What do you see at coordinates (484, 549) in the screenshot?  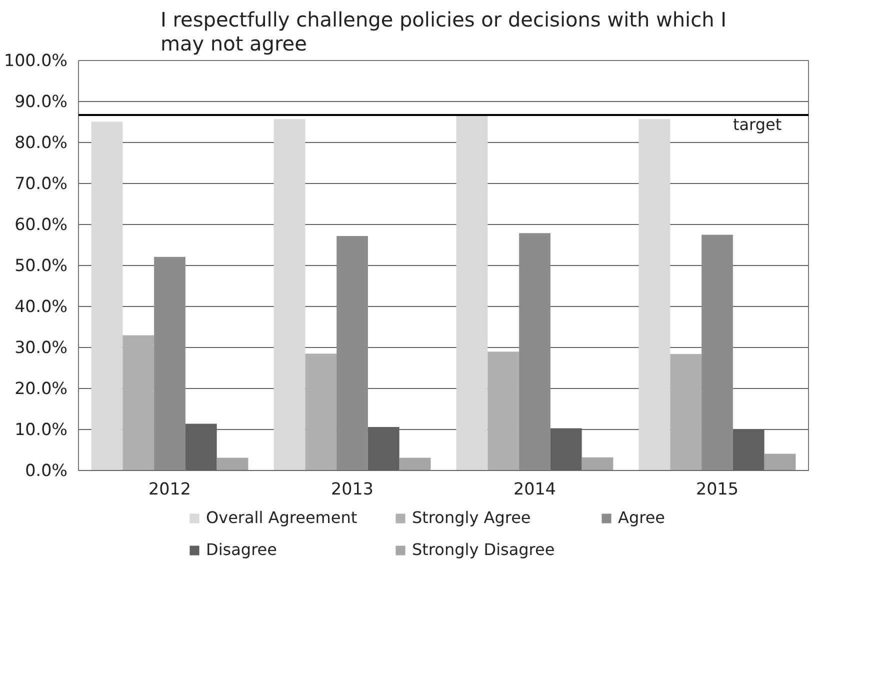 I see `legend-label: Strongly Disagree` at bounding box center [484, 549].